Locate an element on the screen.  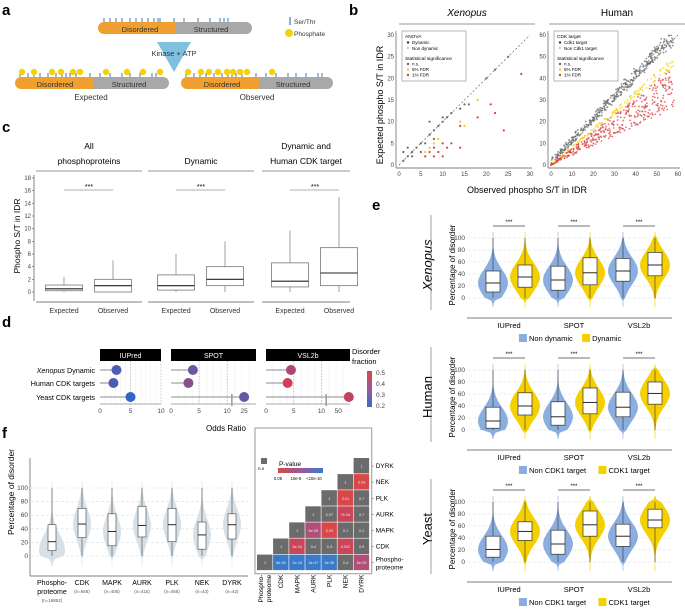
y-tick-label: 40 is located at coordinates (25, 529).